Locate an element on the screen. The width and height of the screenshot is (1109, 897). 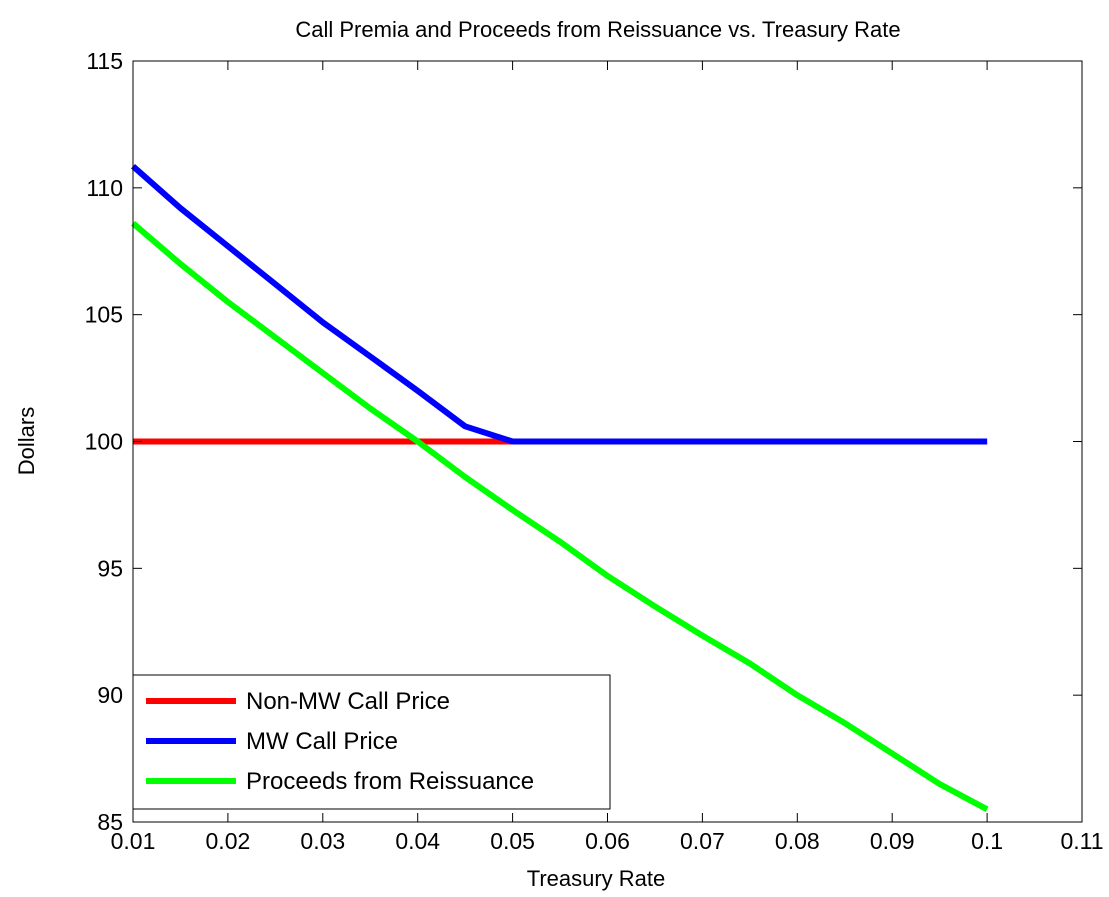
legend-label-mw-call-price: MW Call Price is located at coordinates (322, 741).